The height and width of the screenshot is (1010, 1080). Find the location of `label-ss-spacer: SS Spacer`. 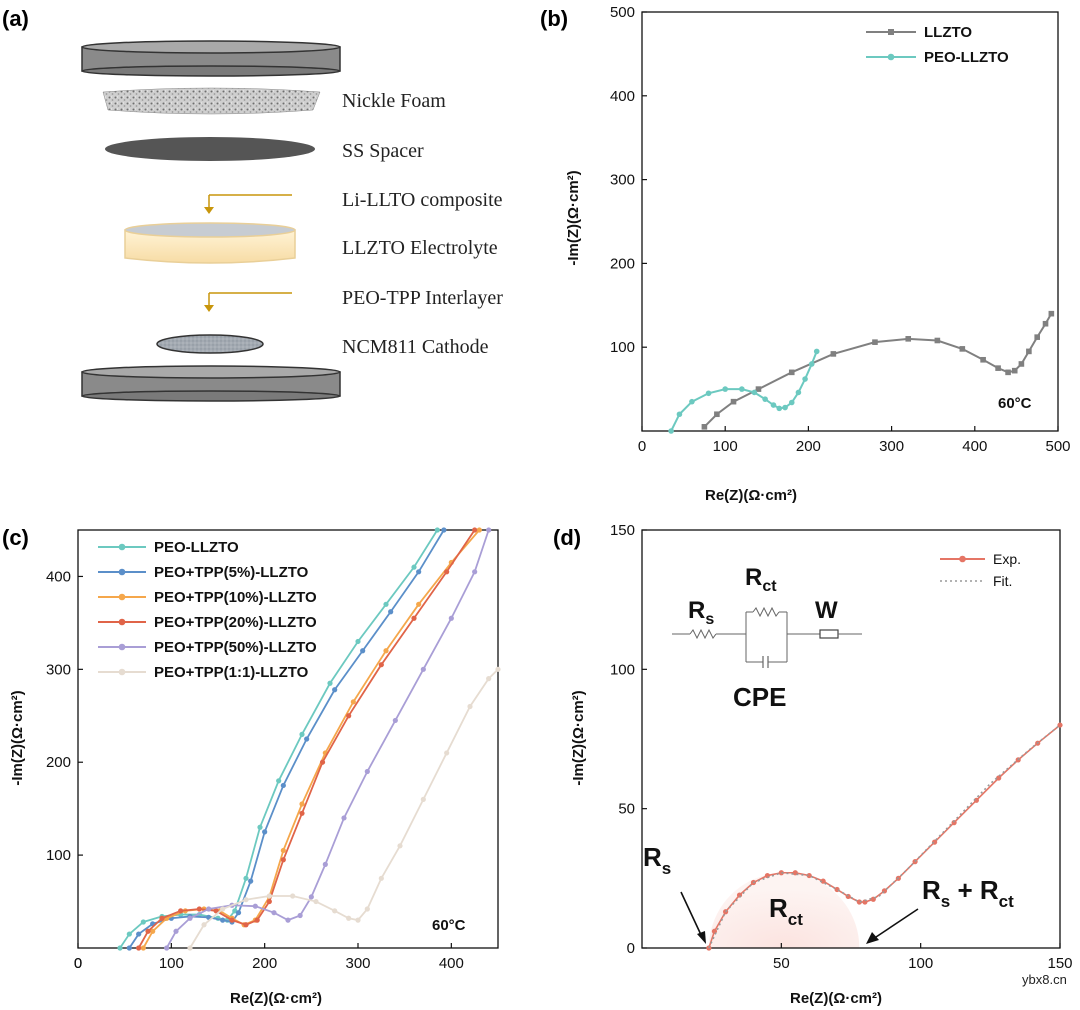

label-ss-spacer: SS Spacer is located at coordinates (383, 151).